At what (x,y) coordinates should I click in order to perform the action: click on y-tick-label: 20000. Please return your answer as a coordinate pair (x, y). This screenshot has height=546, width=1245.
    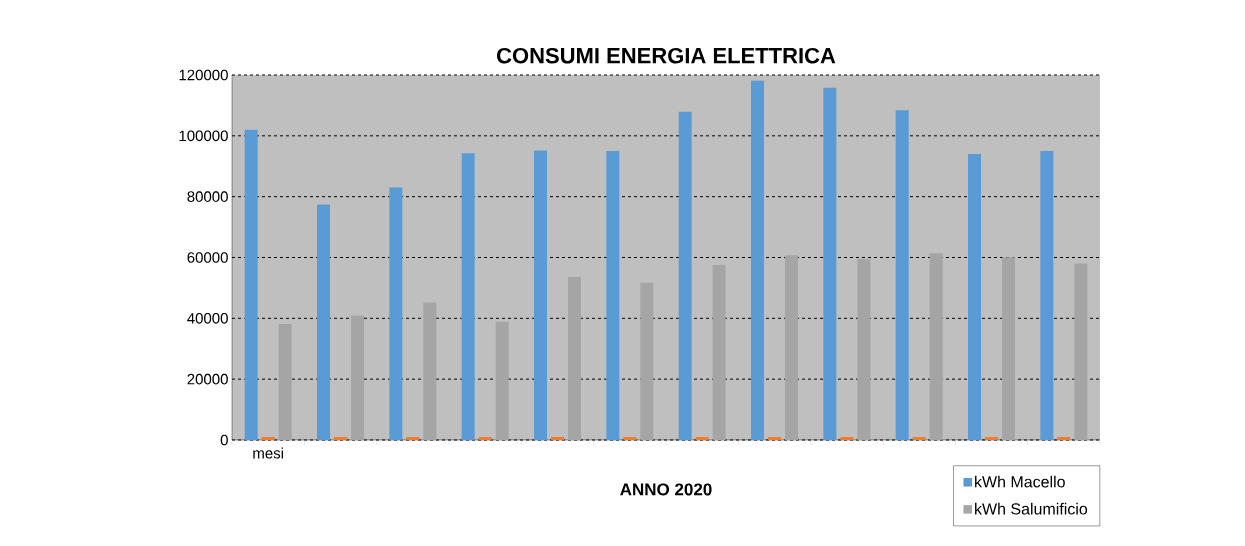
    Looking at the image, I should click on (207, 379).